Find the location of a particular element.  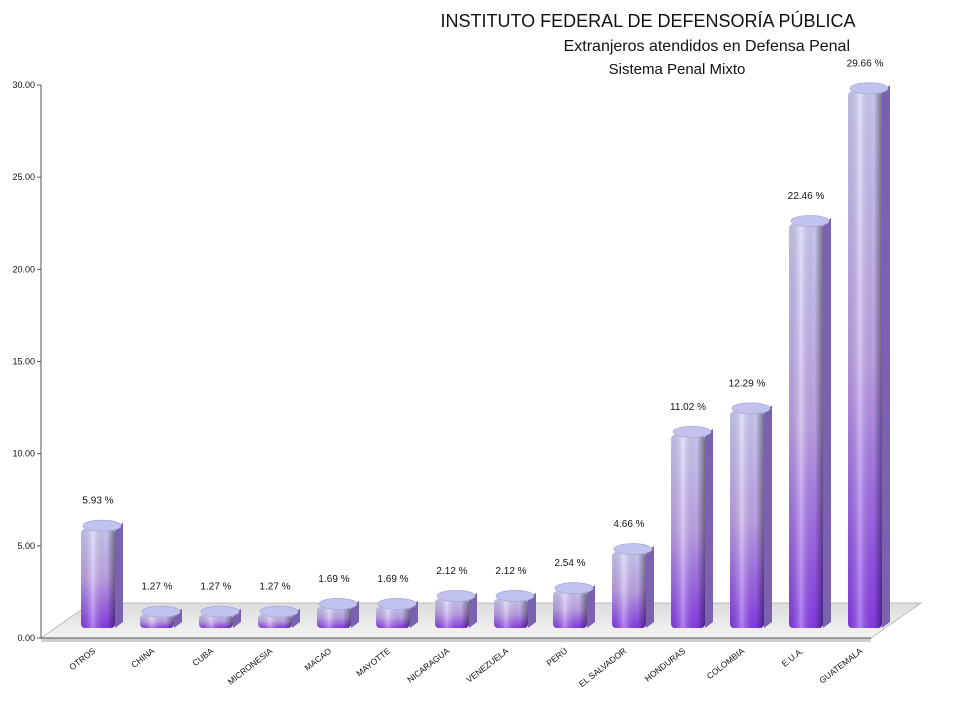

bar: 22.46 % is located at coordinates (809, 409).